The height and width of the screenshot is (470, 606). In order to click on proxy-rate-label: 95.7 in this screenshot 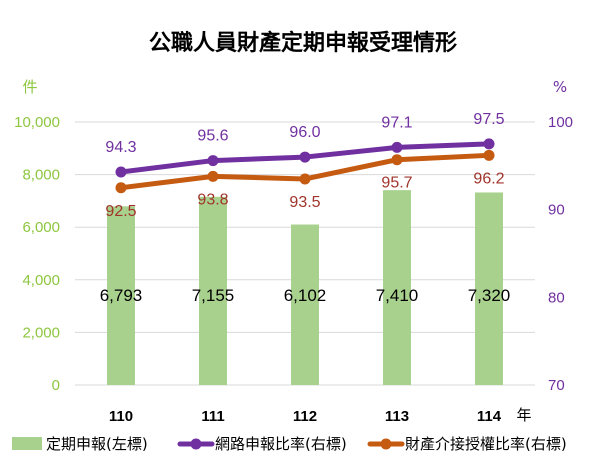, I will do `click(396, 183)`.